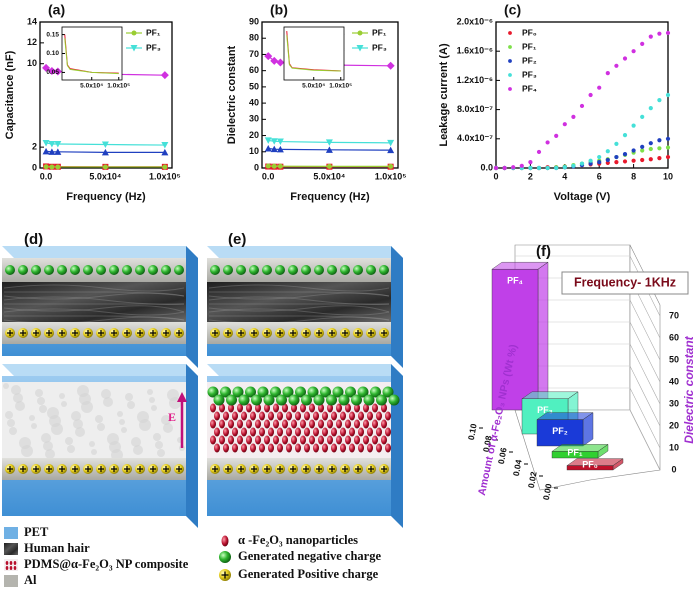 The image size is (700, 590). What do you see at coordinates (33, 239) in the screenshot?
I see `panel-label: (d)` at bounding box center [33, 239].